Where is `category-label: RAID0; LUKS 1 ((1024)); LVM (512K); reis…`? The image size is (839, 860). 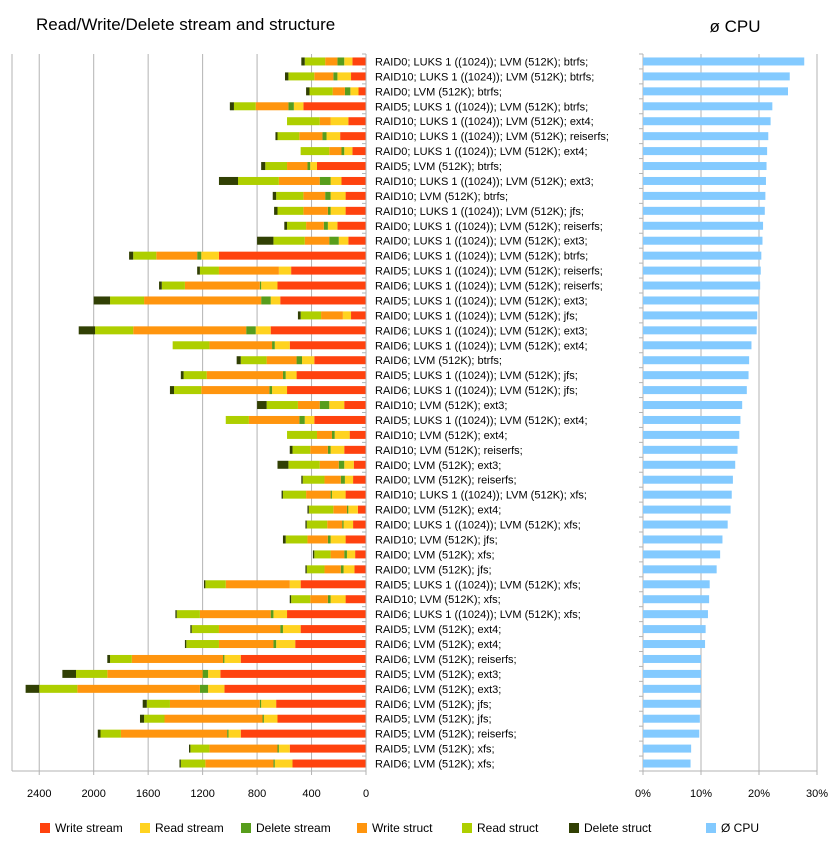
category-label: RAID0; LUKS 1 ((1024)); LVM (512K); reis… is located at coordinates (489, 227).